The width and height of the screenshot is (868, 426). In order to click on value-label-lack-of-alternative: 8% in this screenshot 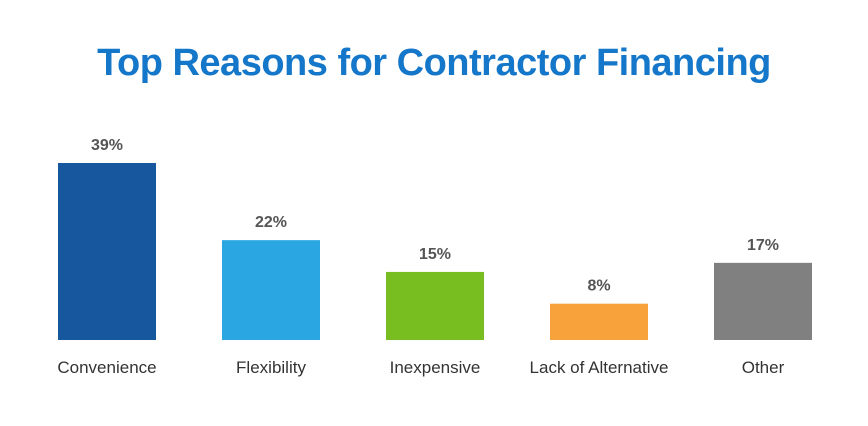, I will do `click(598, 286)`.